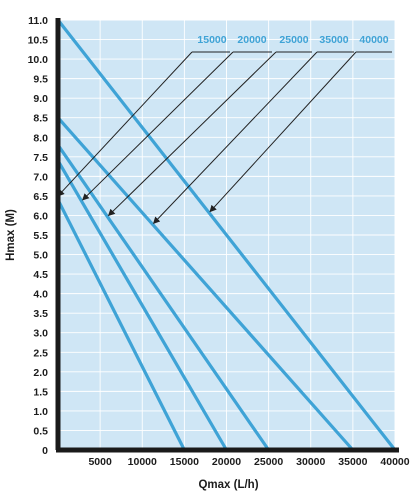 Image resolution: width=418 pixels, height=500 pixels. I want to click on x-tick-label-5: 30000, so click(310, 462).